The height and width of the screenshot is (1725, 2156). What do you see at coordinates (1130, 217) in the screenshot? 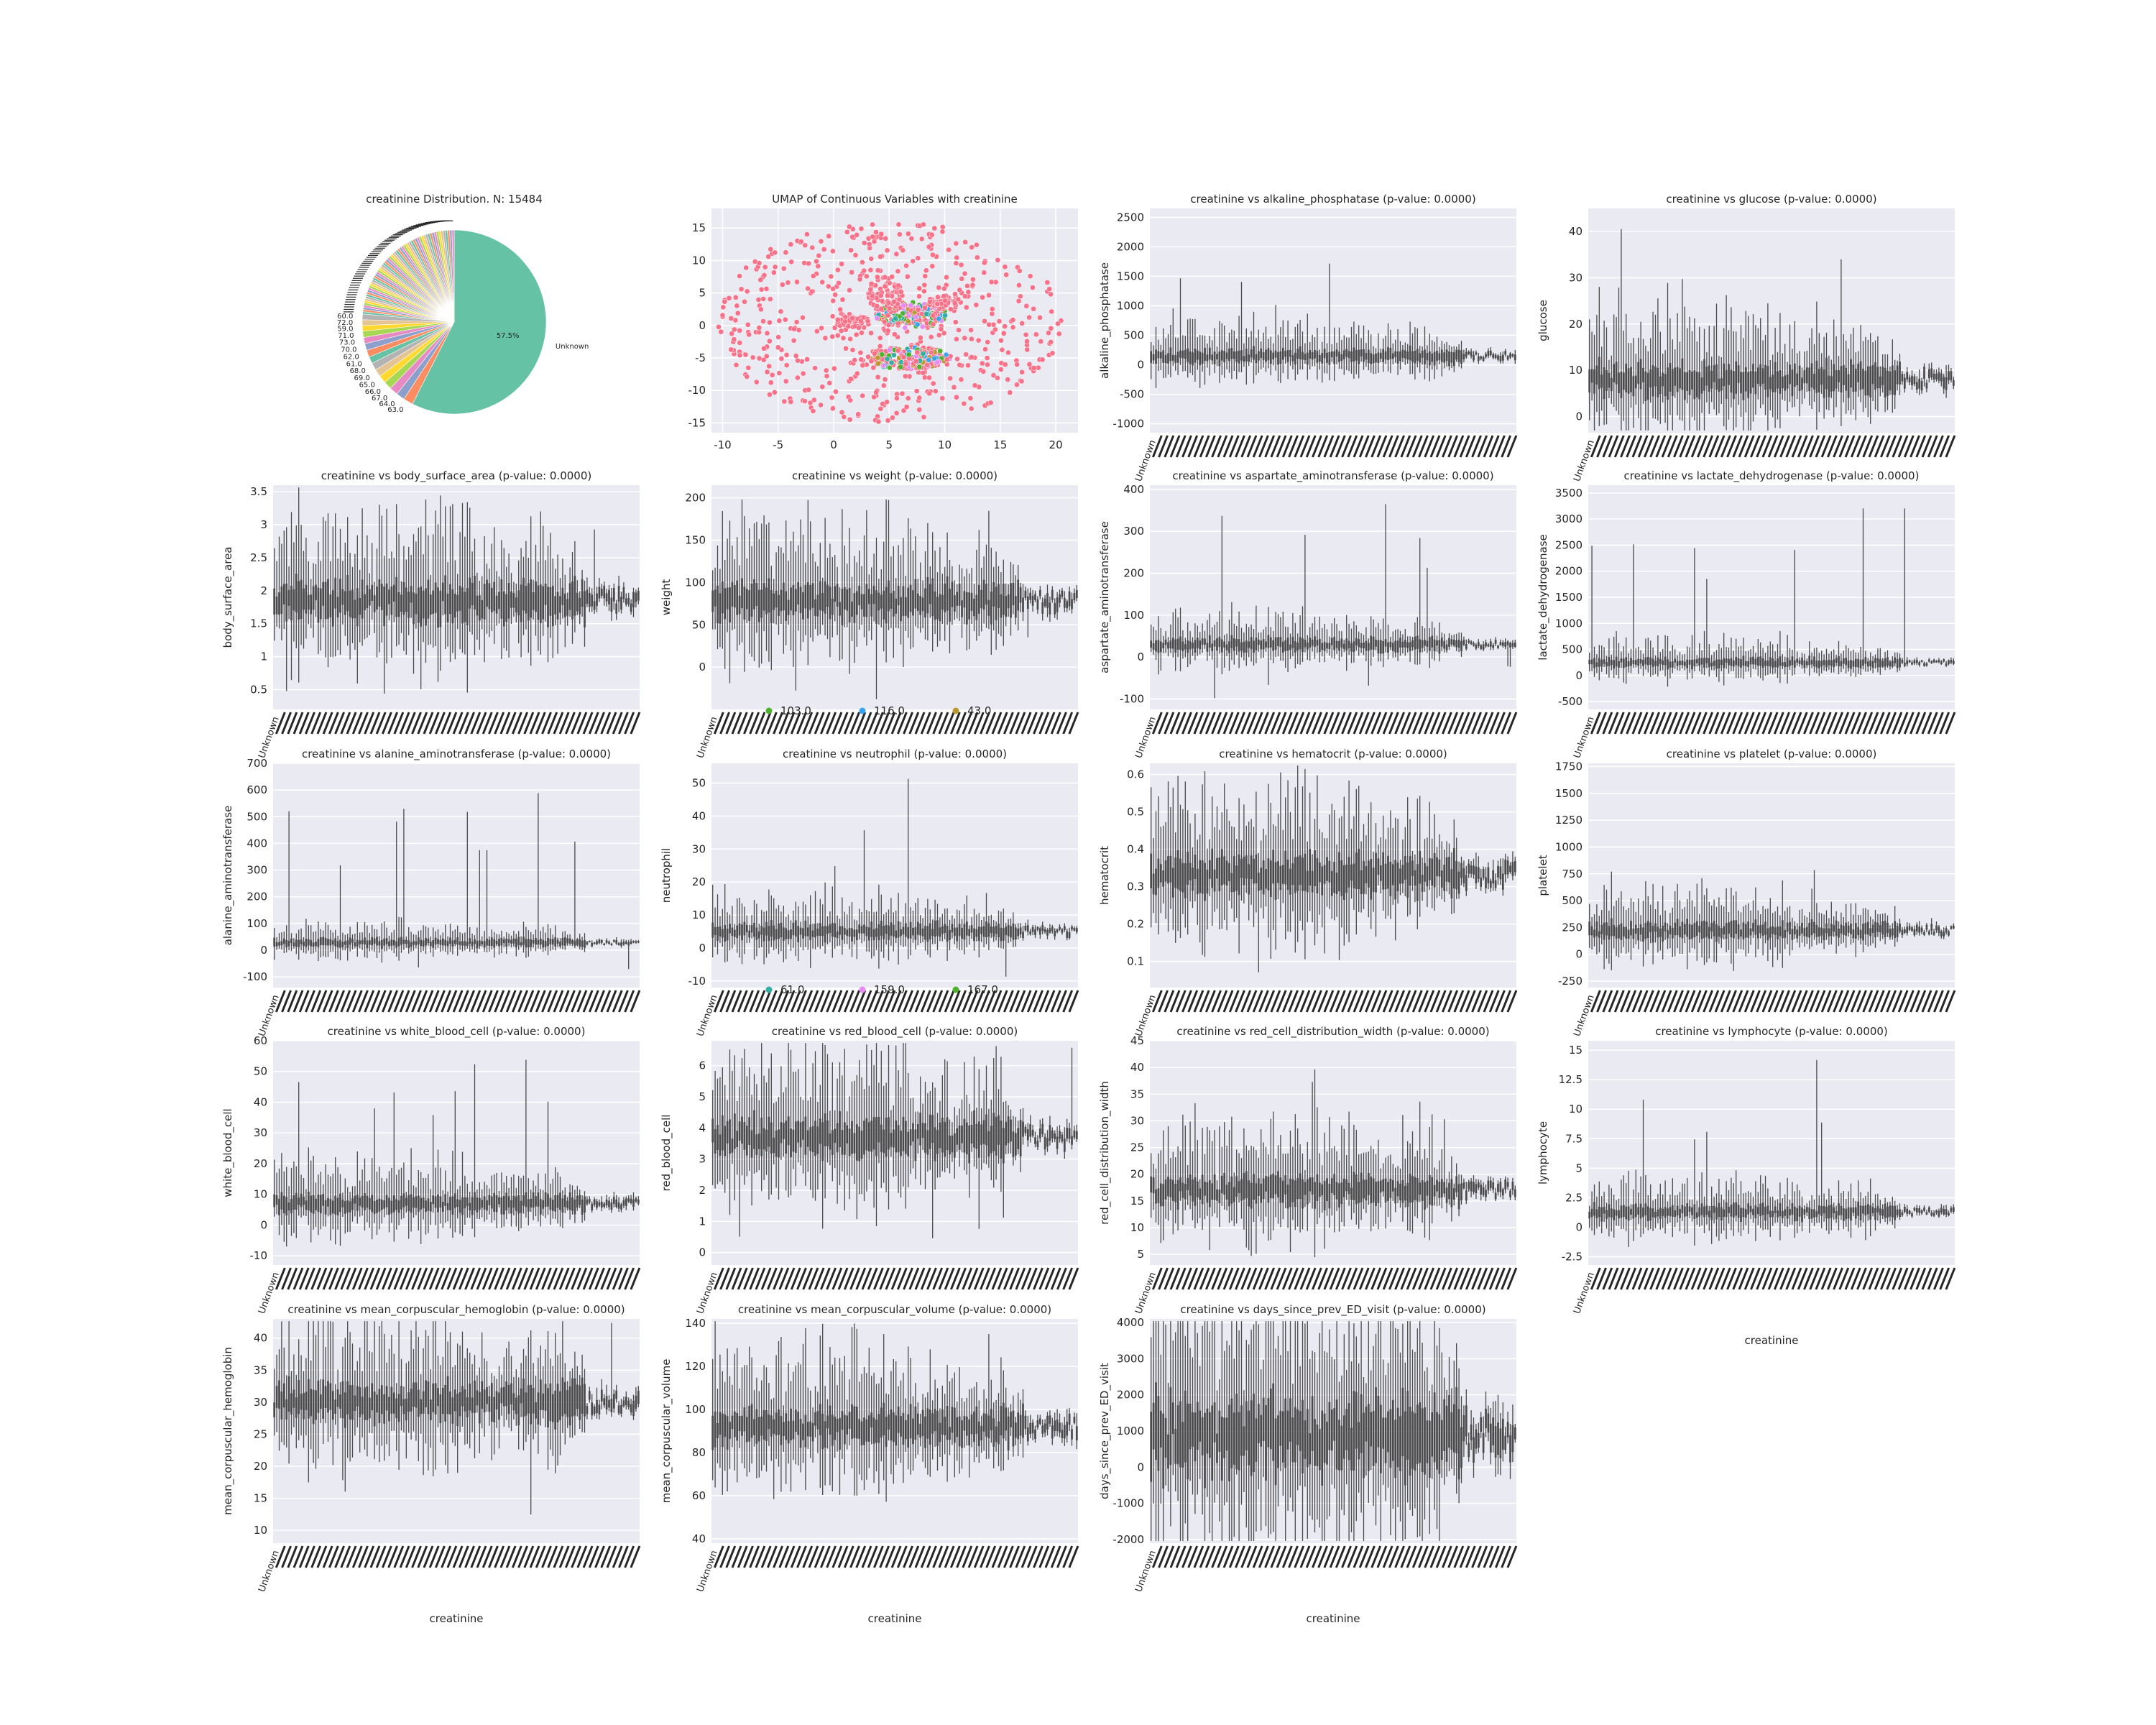
I see `boxplot-ytick-label: 2500` at bounding box center [1130, 217].